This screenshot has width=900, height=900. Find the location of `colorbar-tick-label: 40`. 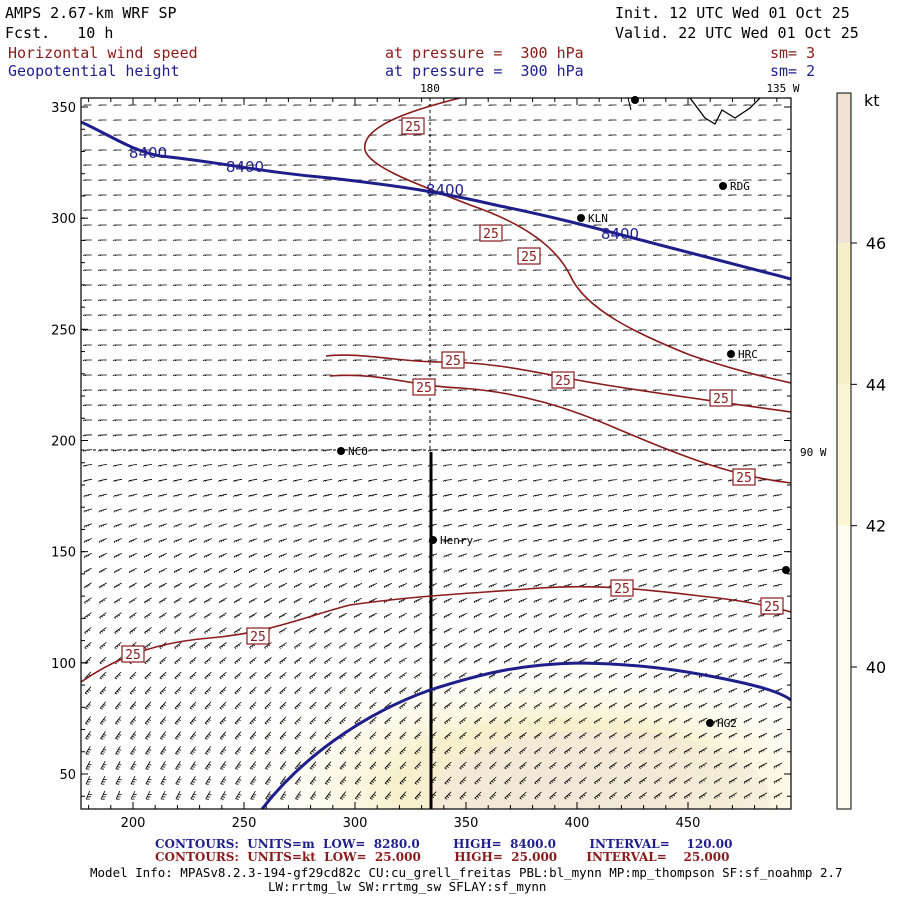

colorbar-tick-label: 40 is located at coordinates (876, 667).